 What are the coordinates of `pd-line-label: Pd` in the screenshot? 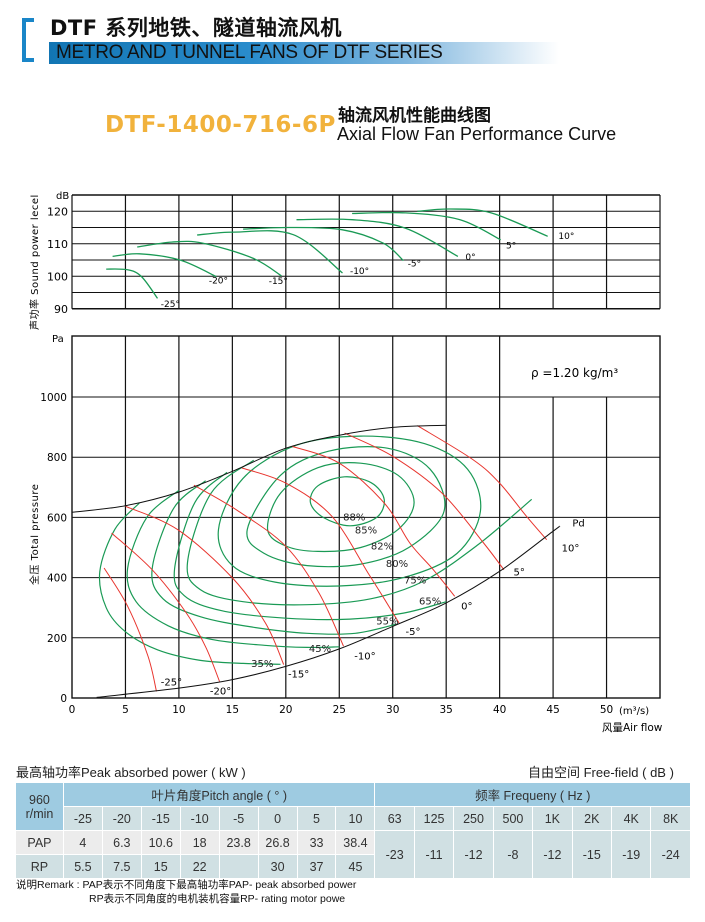 It's located at (578, 523).